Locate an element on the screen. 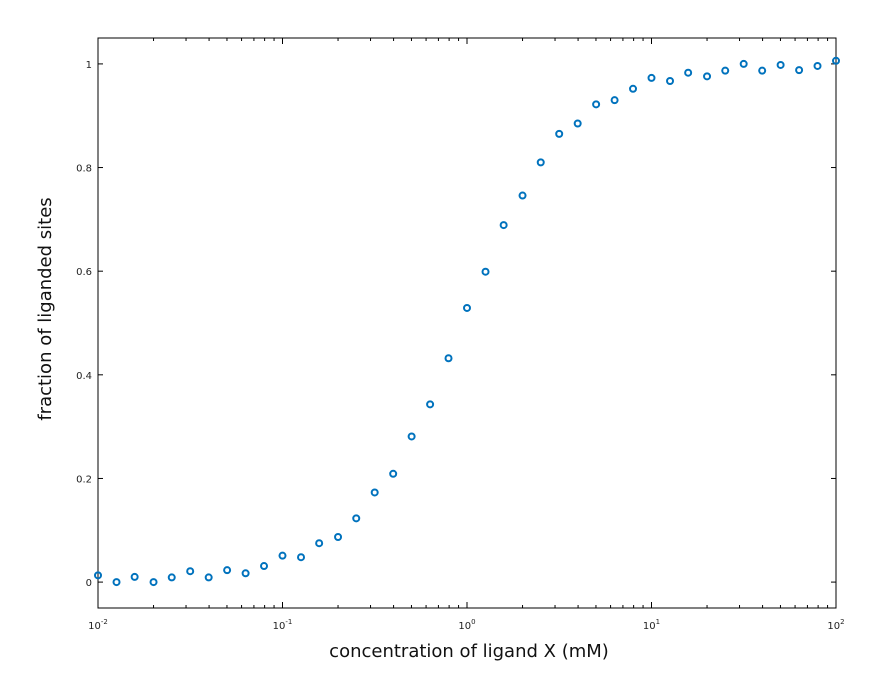 This screenshot has height=674, width=889. x-tick-label: 10⁻² is located at coordinates (98, 625).